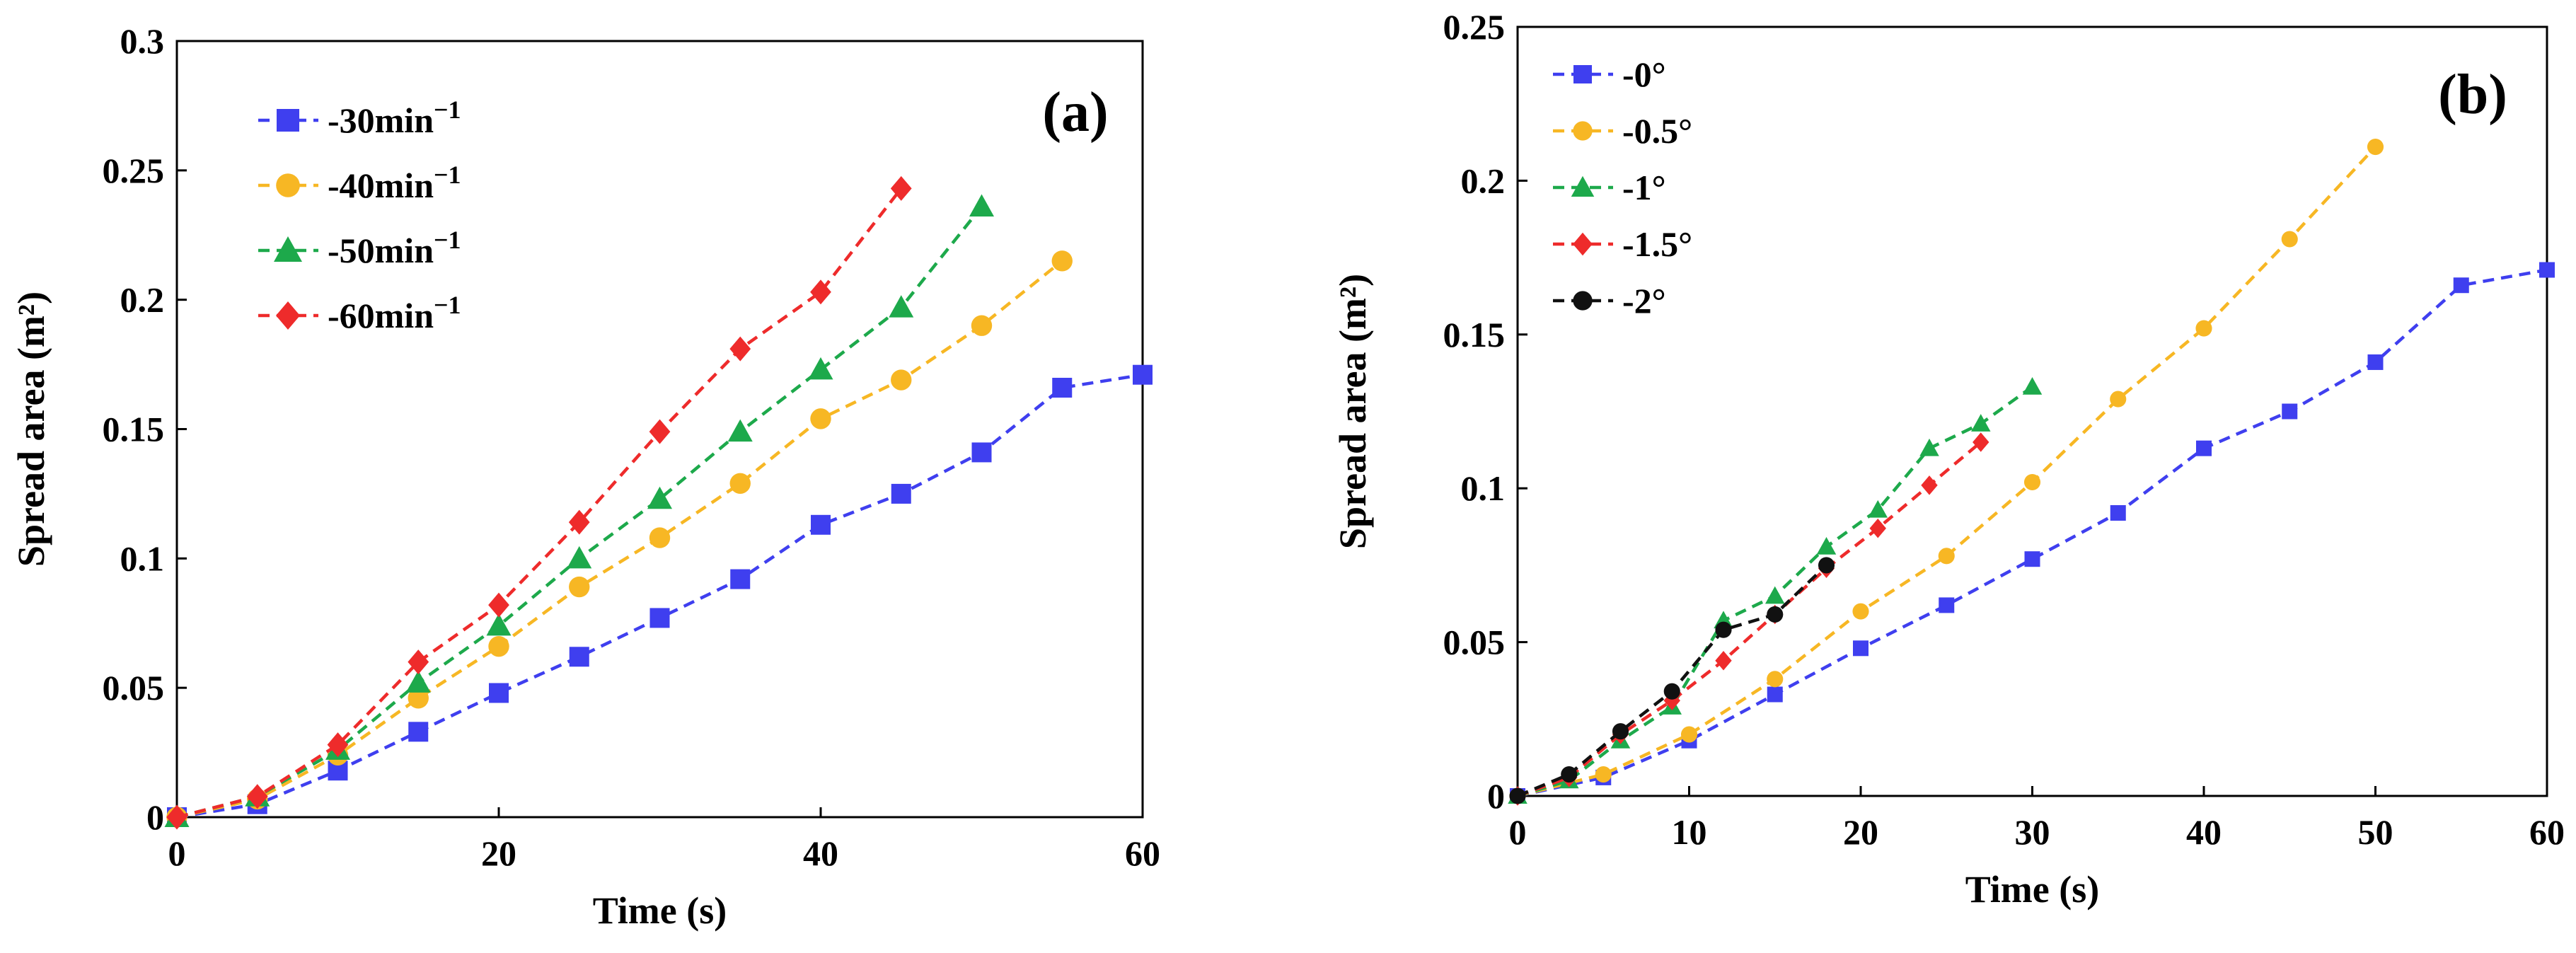 This screenshot has width=2576, height=953. What do you see at coordinates (394, 248) in the screenshot?
I see `legend-label: -50min−1` at bounding box center [394, 248].